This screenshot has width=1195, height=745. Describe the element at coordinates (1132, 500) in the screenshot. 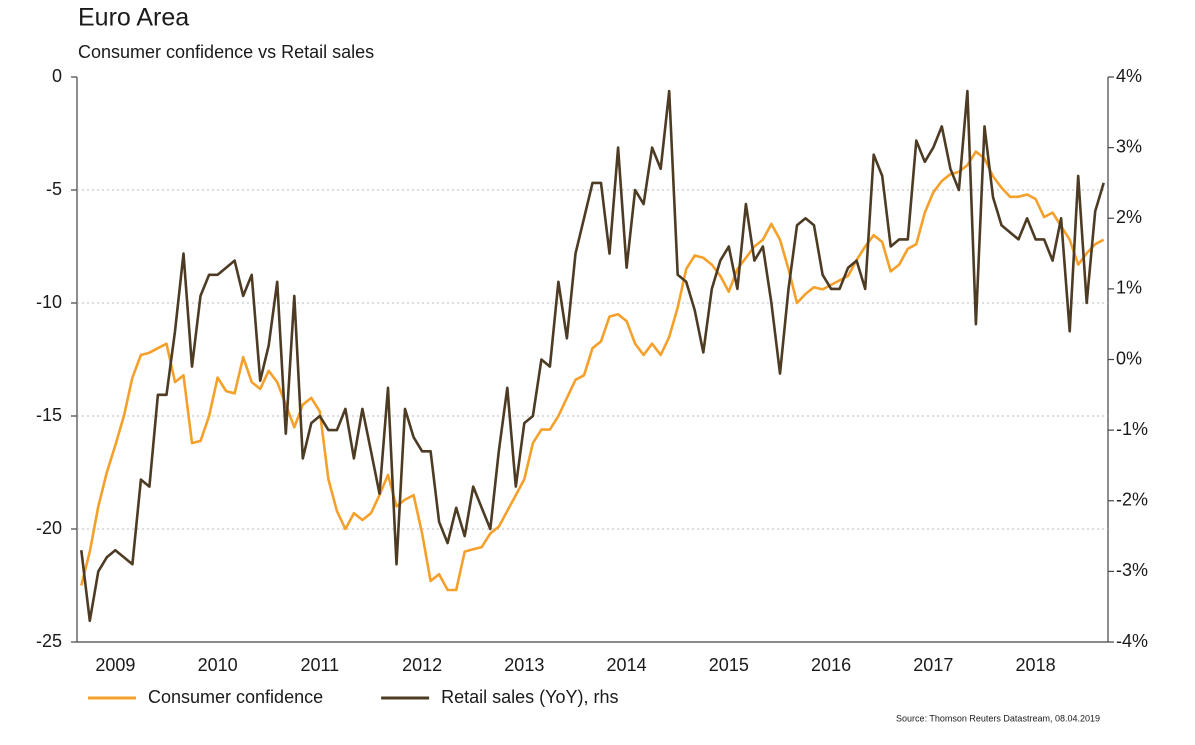

I see `y2-tick-label: -2%` at that location.